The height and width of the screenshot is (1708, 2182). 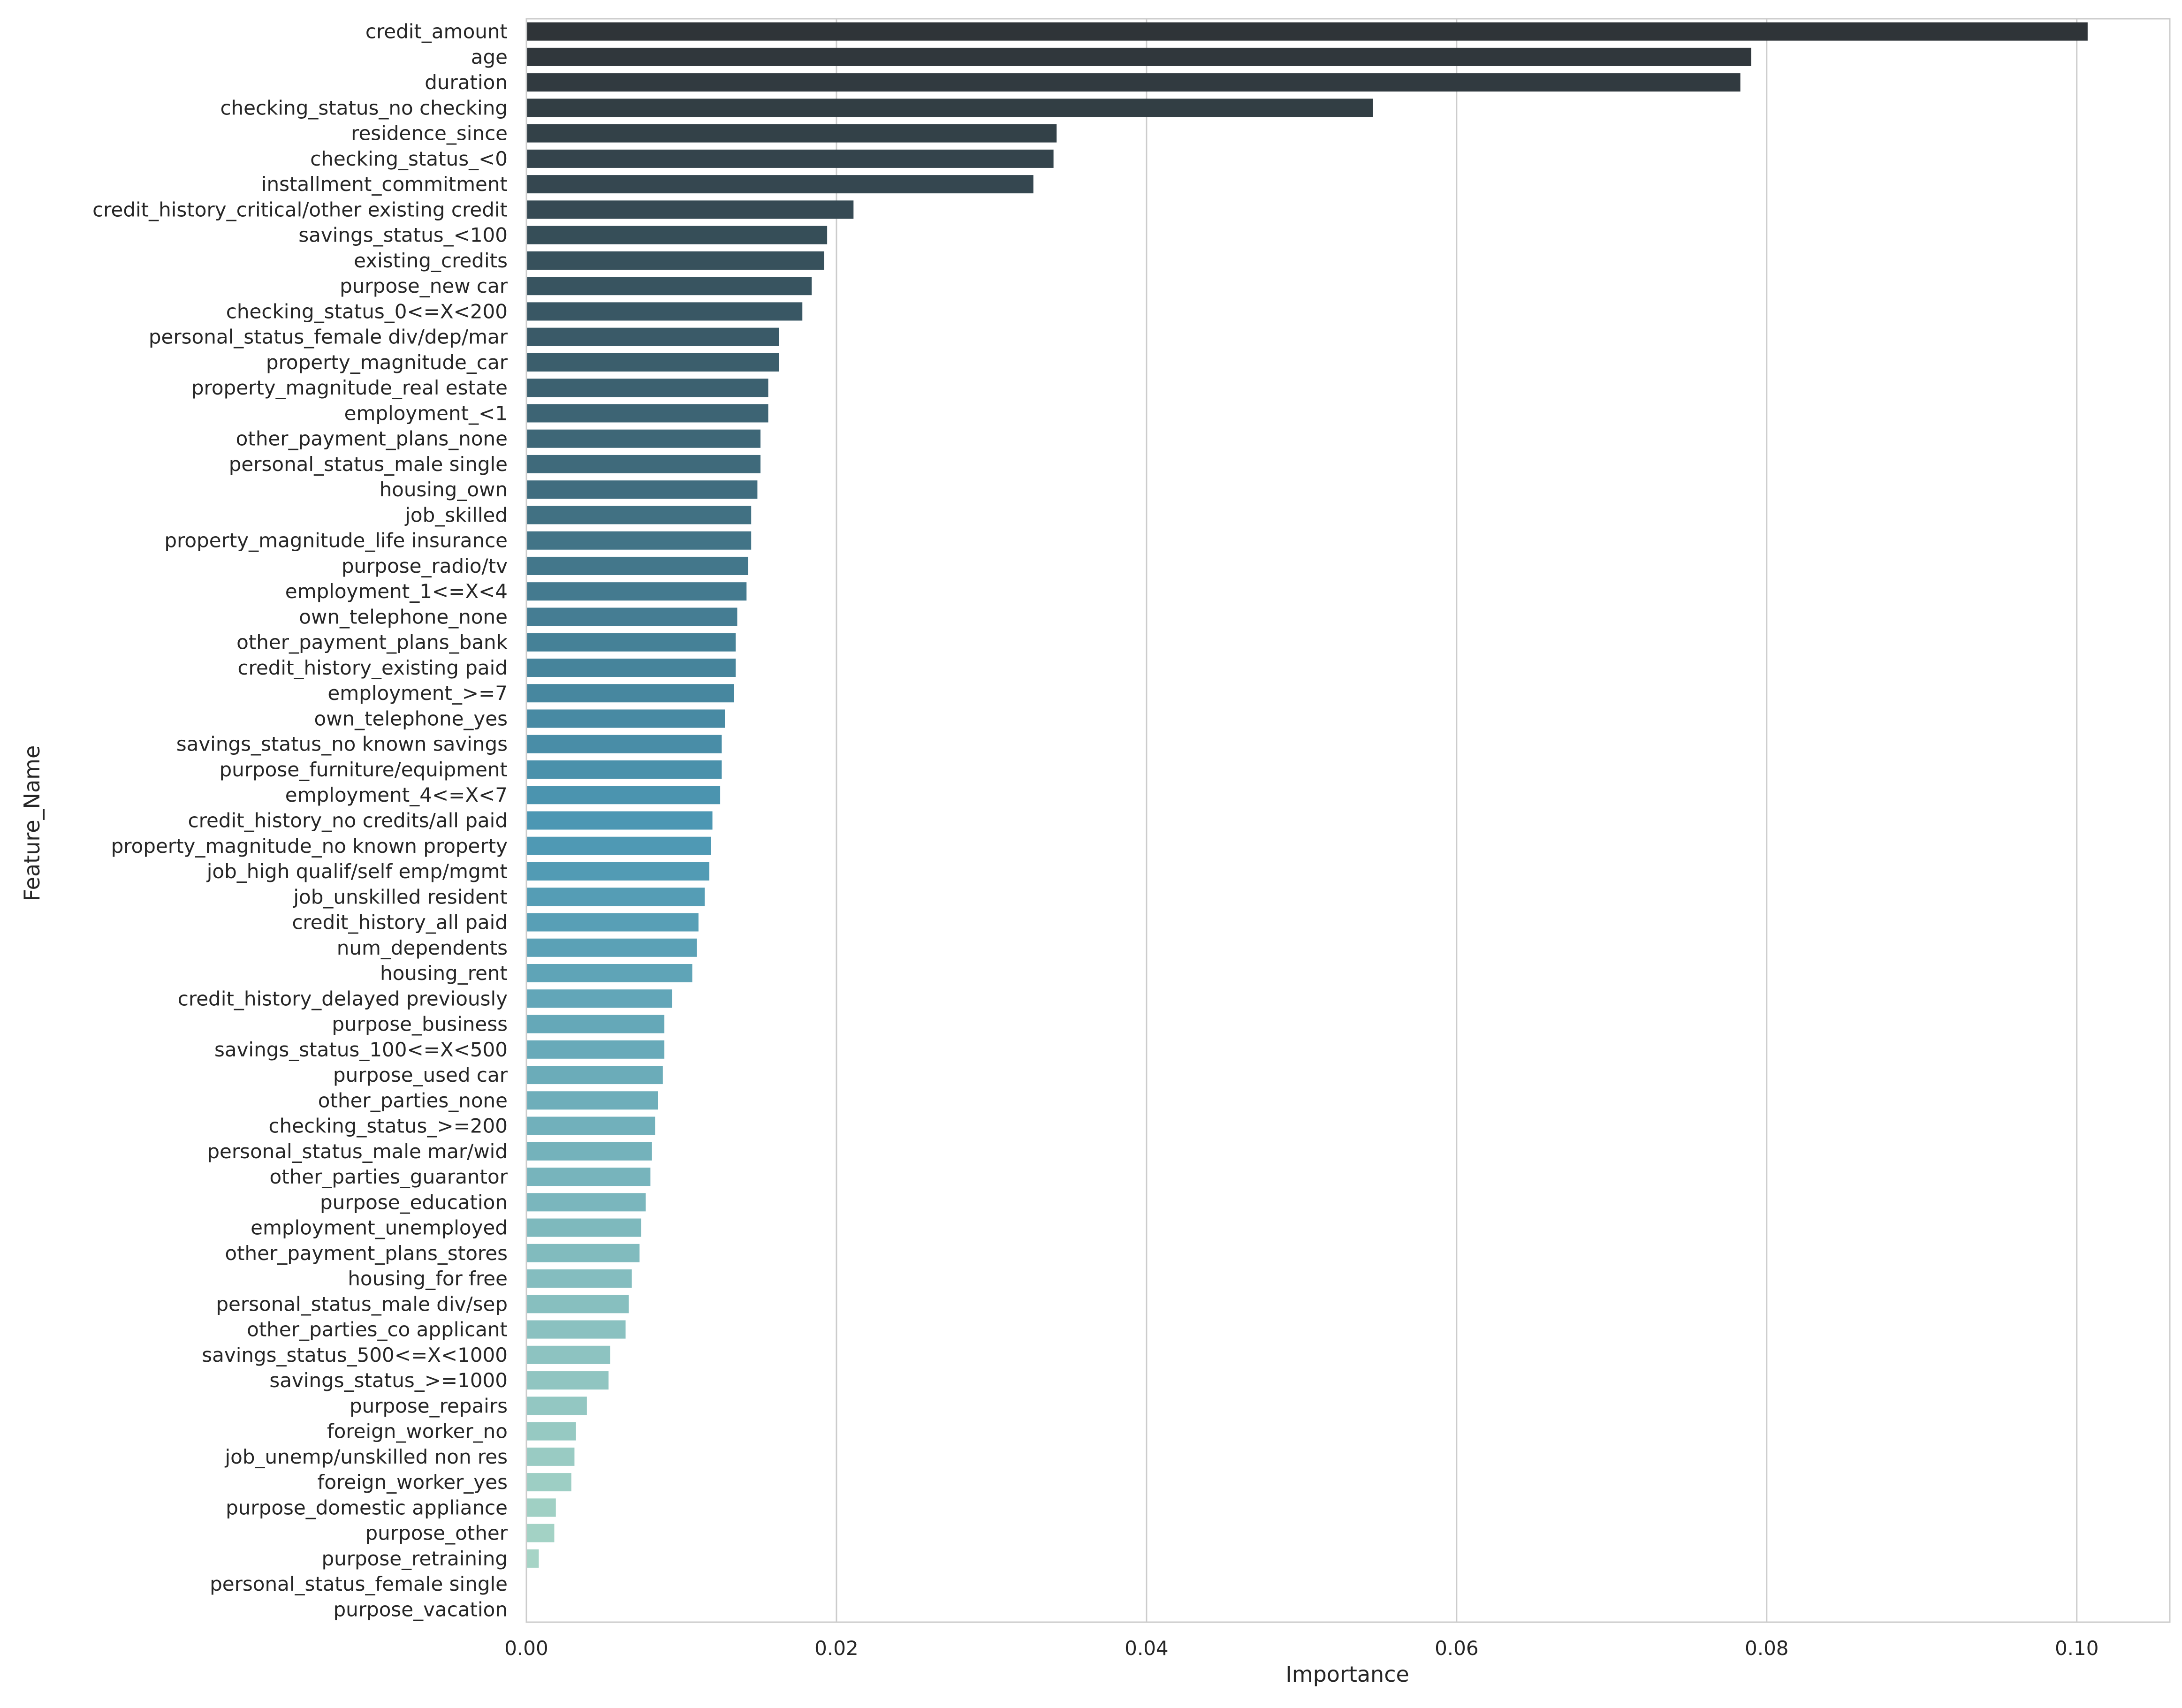 I want to click on y-tick-label: personal_status_female single, so click(x=359, y=1584).